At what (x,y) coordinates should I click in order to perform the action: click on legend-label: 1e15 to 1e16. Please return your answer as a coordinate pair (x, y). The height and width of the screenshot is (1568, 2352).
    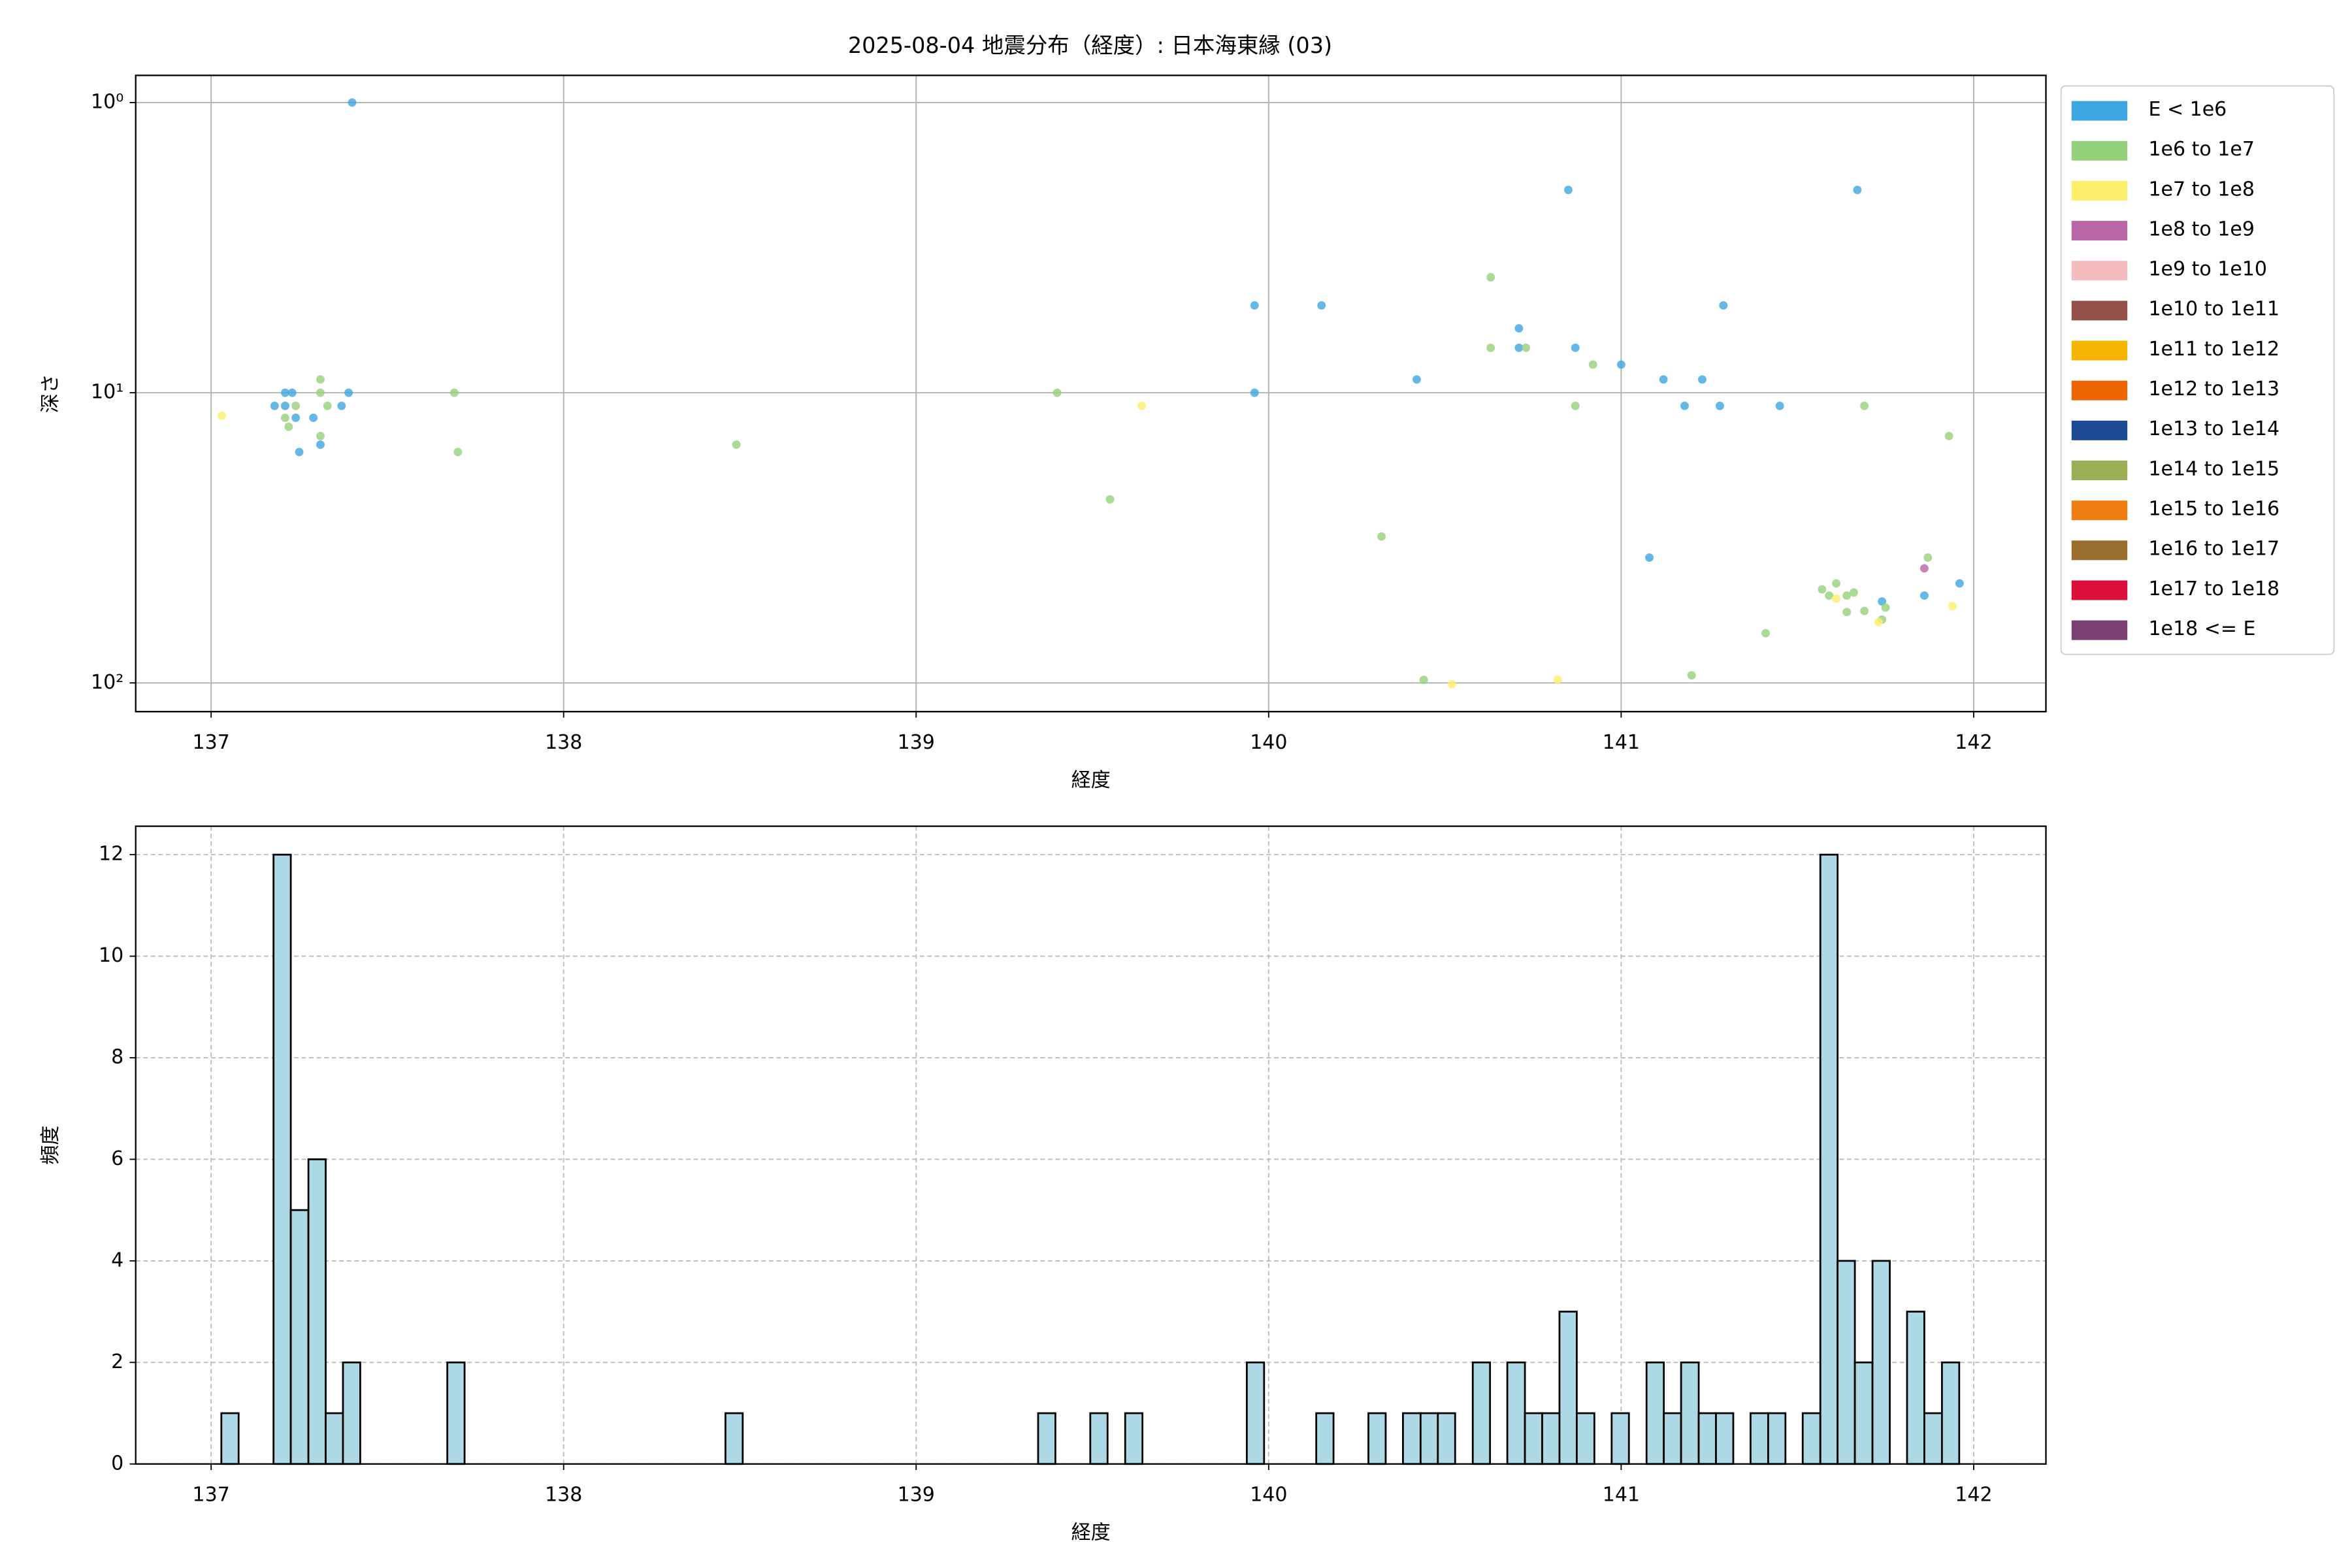
    Looking at the image, I should click on (2213, 509).